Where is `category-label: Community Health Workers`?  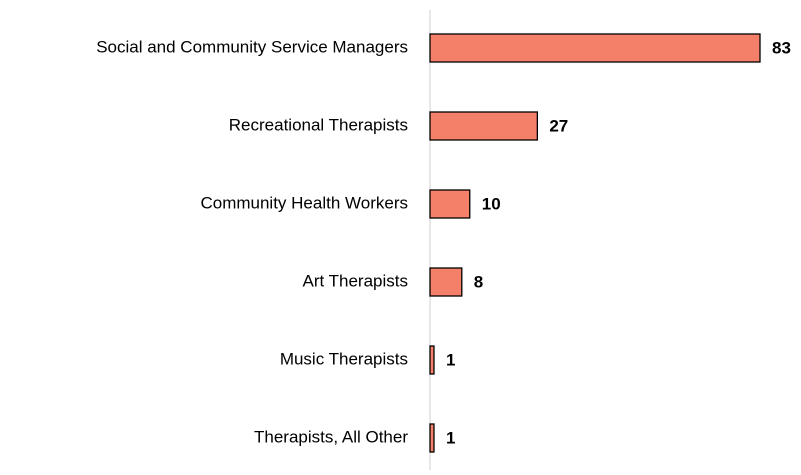
category-label: Community Health Workers is located at coordinates (304, 202).